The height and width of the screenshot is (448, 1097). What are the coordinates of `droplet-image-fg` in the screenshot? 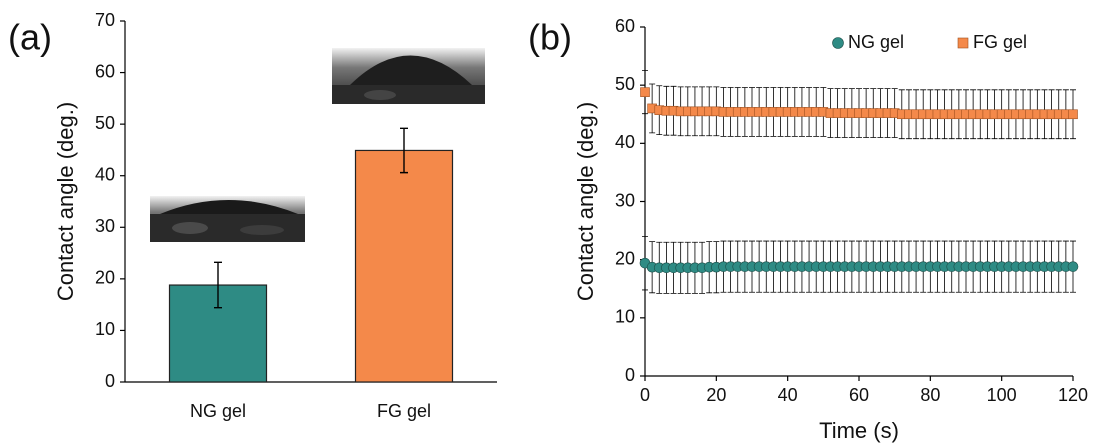 It's located at (408, 76).